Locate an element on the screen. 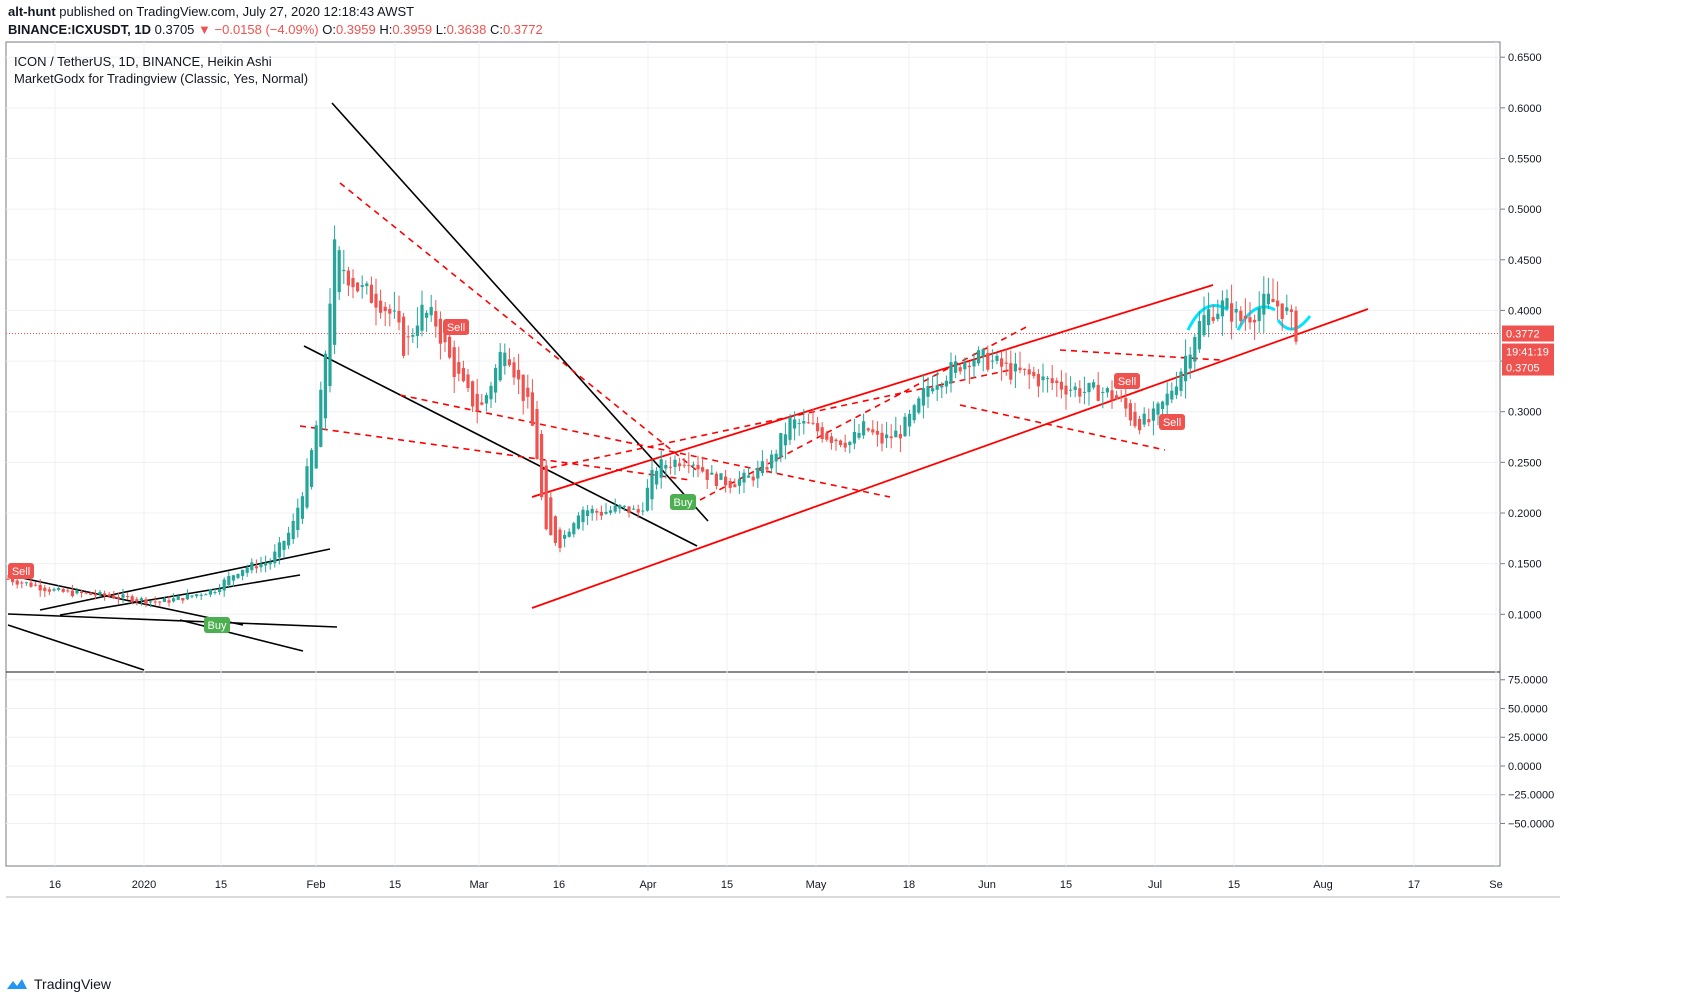 The width and height of the screenshot is (1690, 1002). time-tick-label: May is located at coordinates (816, 885).